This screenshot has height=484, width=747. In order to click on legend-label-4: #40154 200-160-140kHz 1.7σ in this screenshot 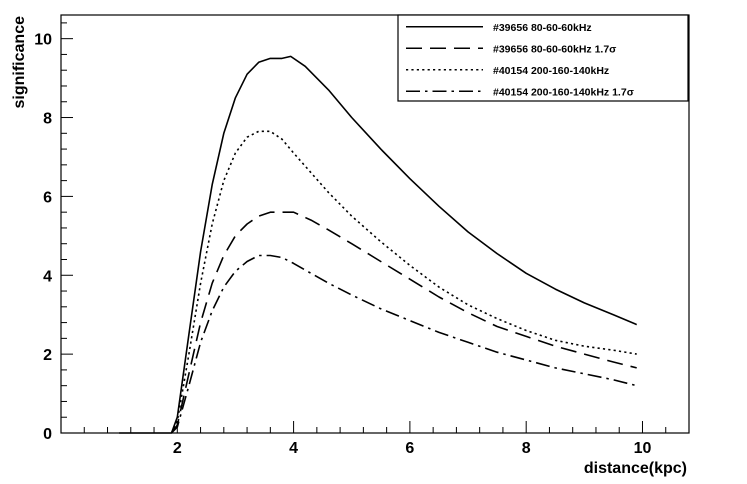, I will do `click(563, 92)`.